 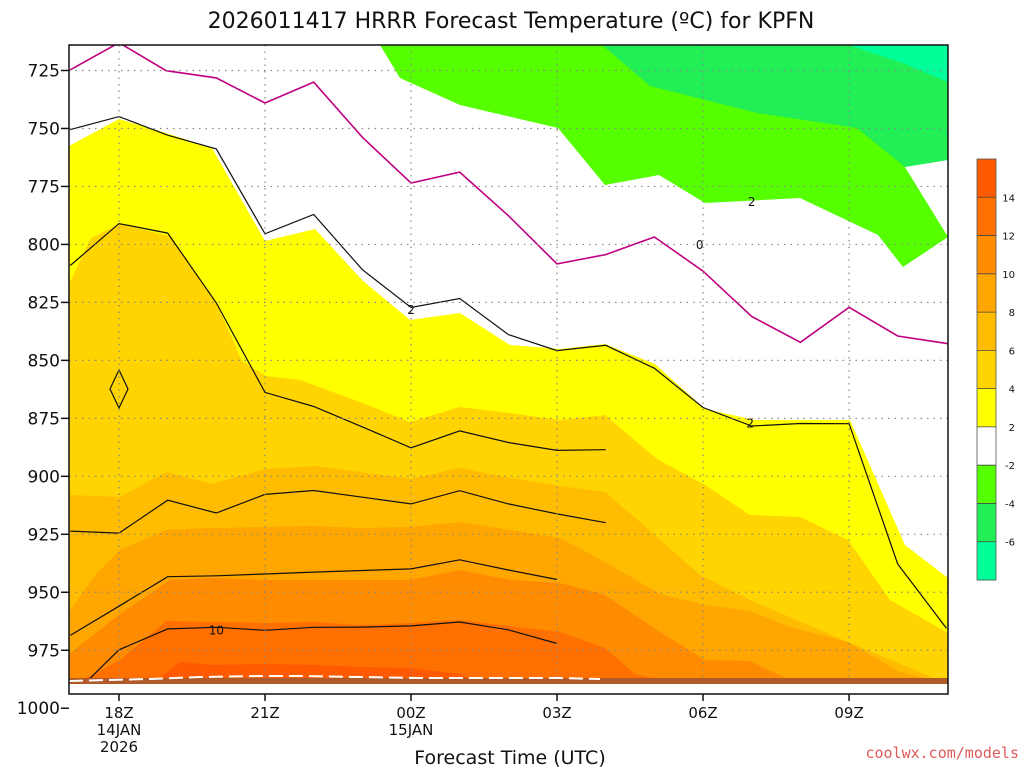 I want to click on x-tick-label: 14JAN, so click(x=119, y=730).